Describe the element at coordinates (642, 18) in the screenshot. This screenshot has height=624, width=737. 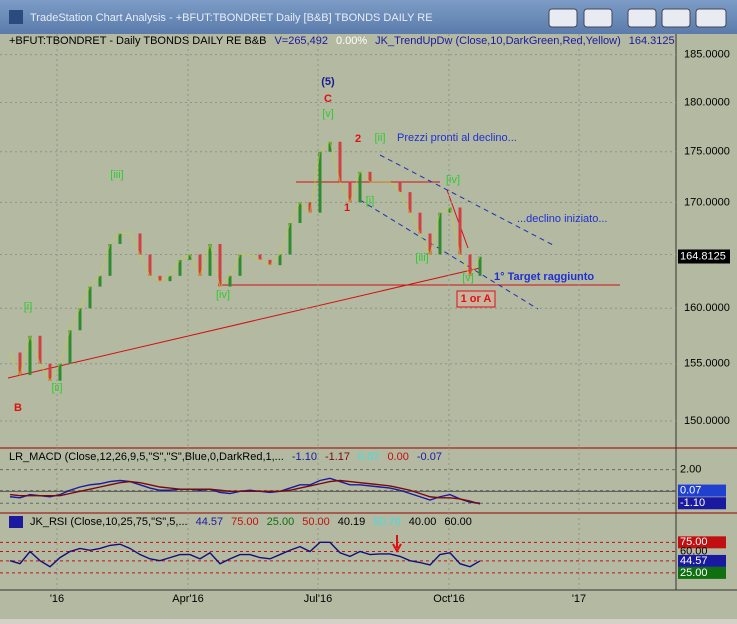
I see `minimize-button` at that location.